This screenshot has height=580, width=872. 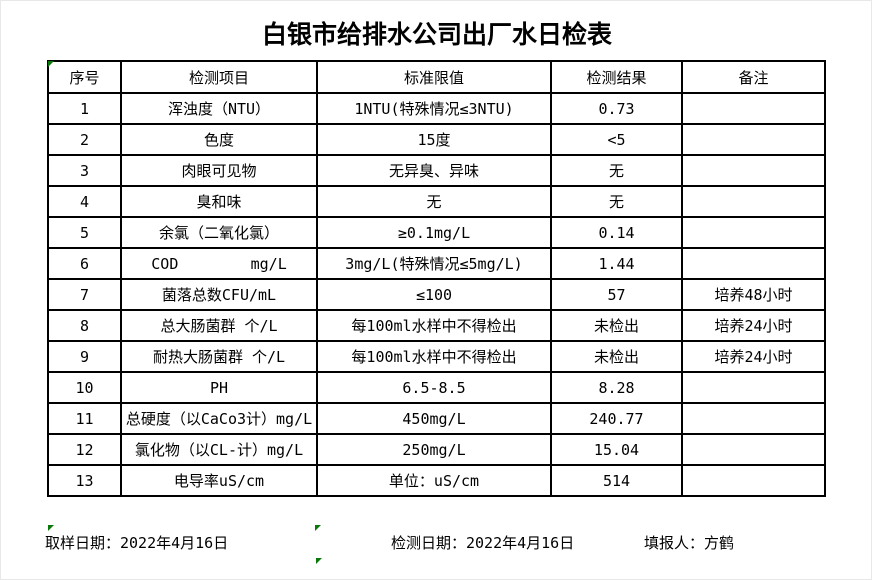 I want to click on table-row: 10 PH 6.5-8.5 8.28, so click(x=436, y=387).